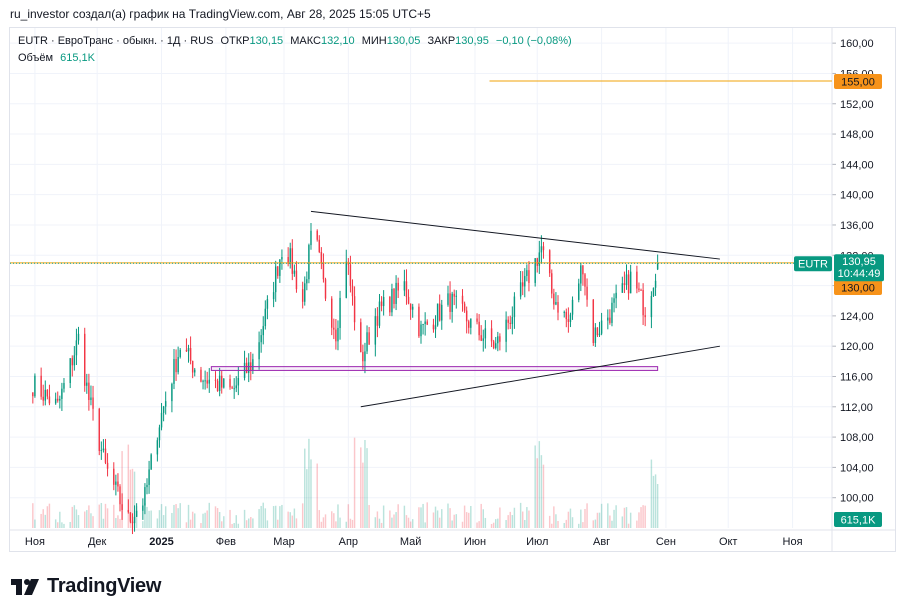  Describe the element at coordinates (86, 586) in the screenshot. I see `tradingview-logo: TradingView` at that location.